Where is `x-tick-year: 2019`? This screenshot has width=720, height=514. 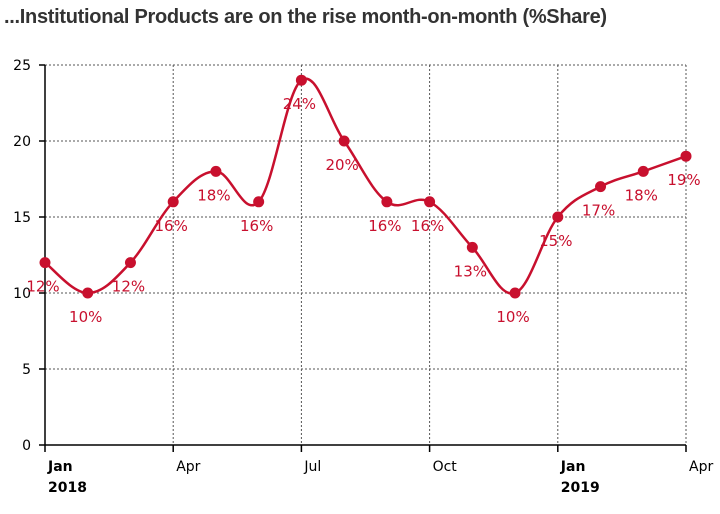 x-tick-year: 2019 is located at coordinates (580, 488).